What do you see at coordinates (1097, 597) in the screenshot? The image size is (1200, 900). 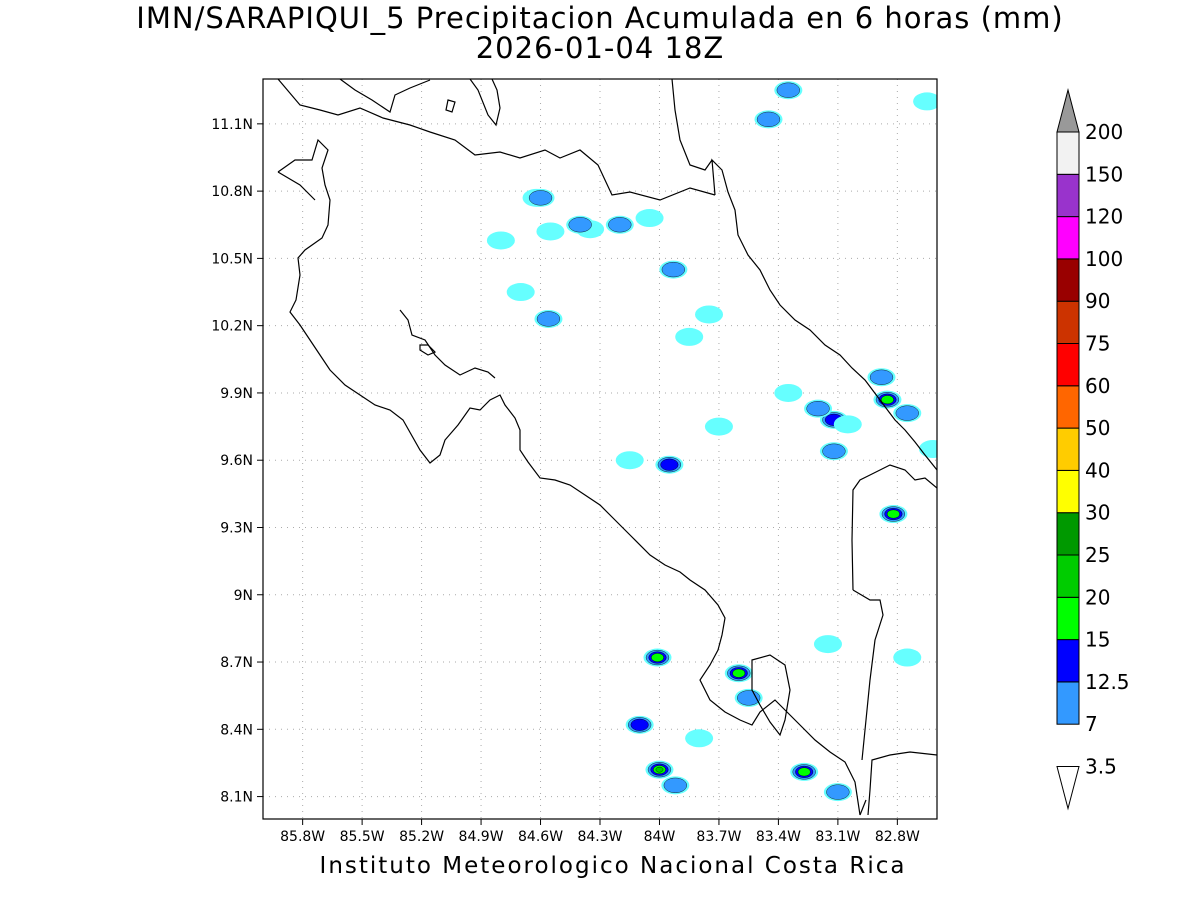 I see `colorbar-label: 20` at bounding box center [1097, 597].